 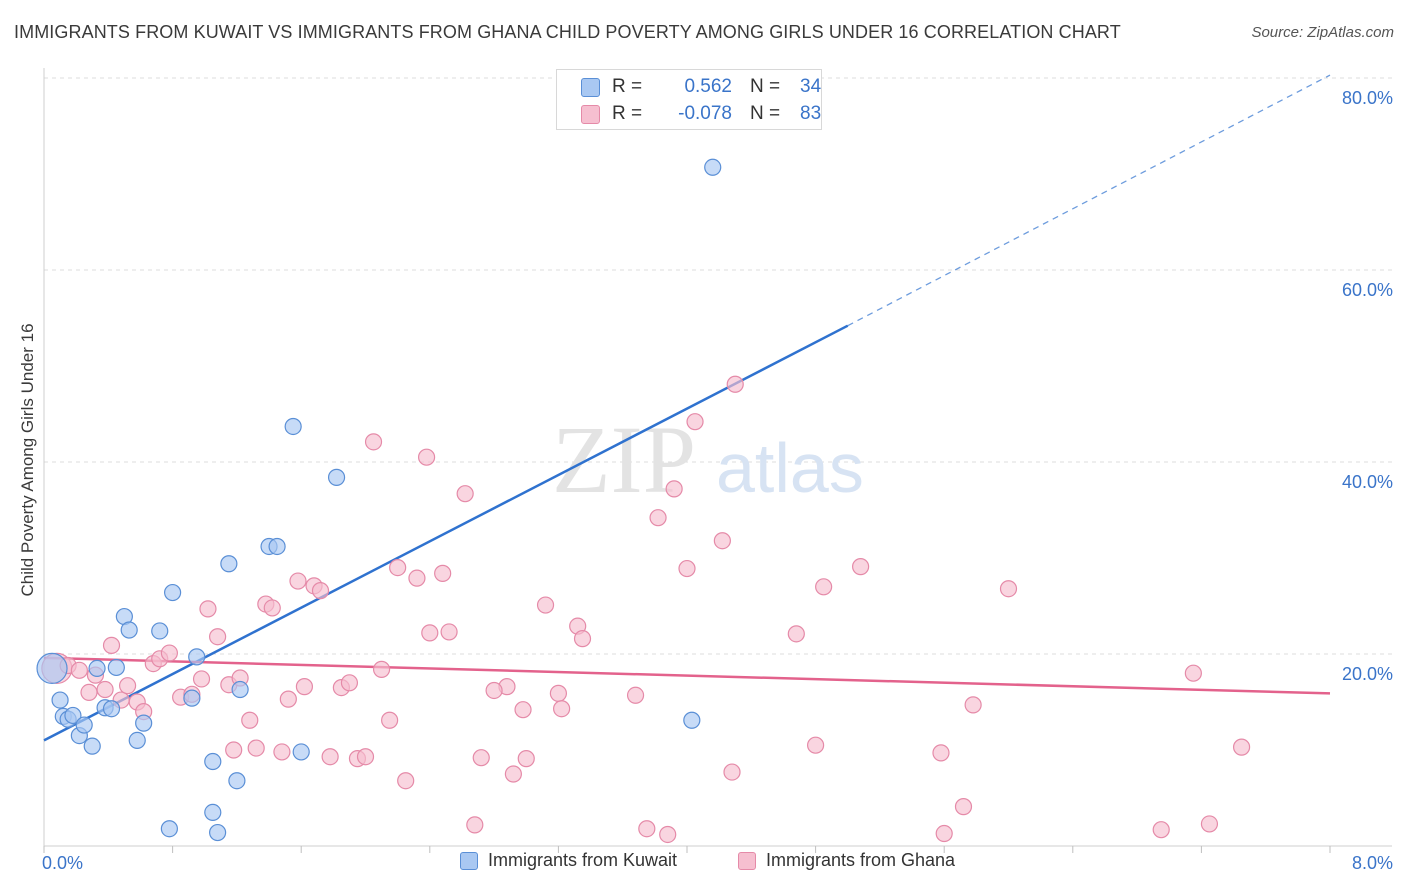 What do you see at coordinates (1322, 32) in the screenshot?
I see `source-credit: Source: ZipAtlas.com` at bounding box center [1322, 32].